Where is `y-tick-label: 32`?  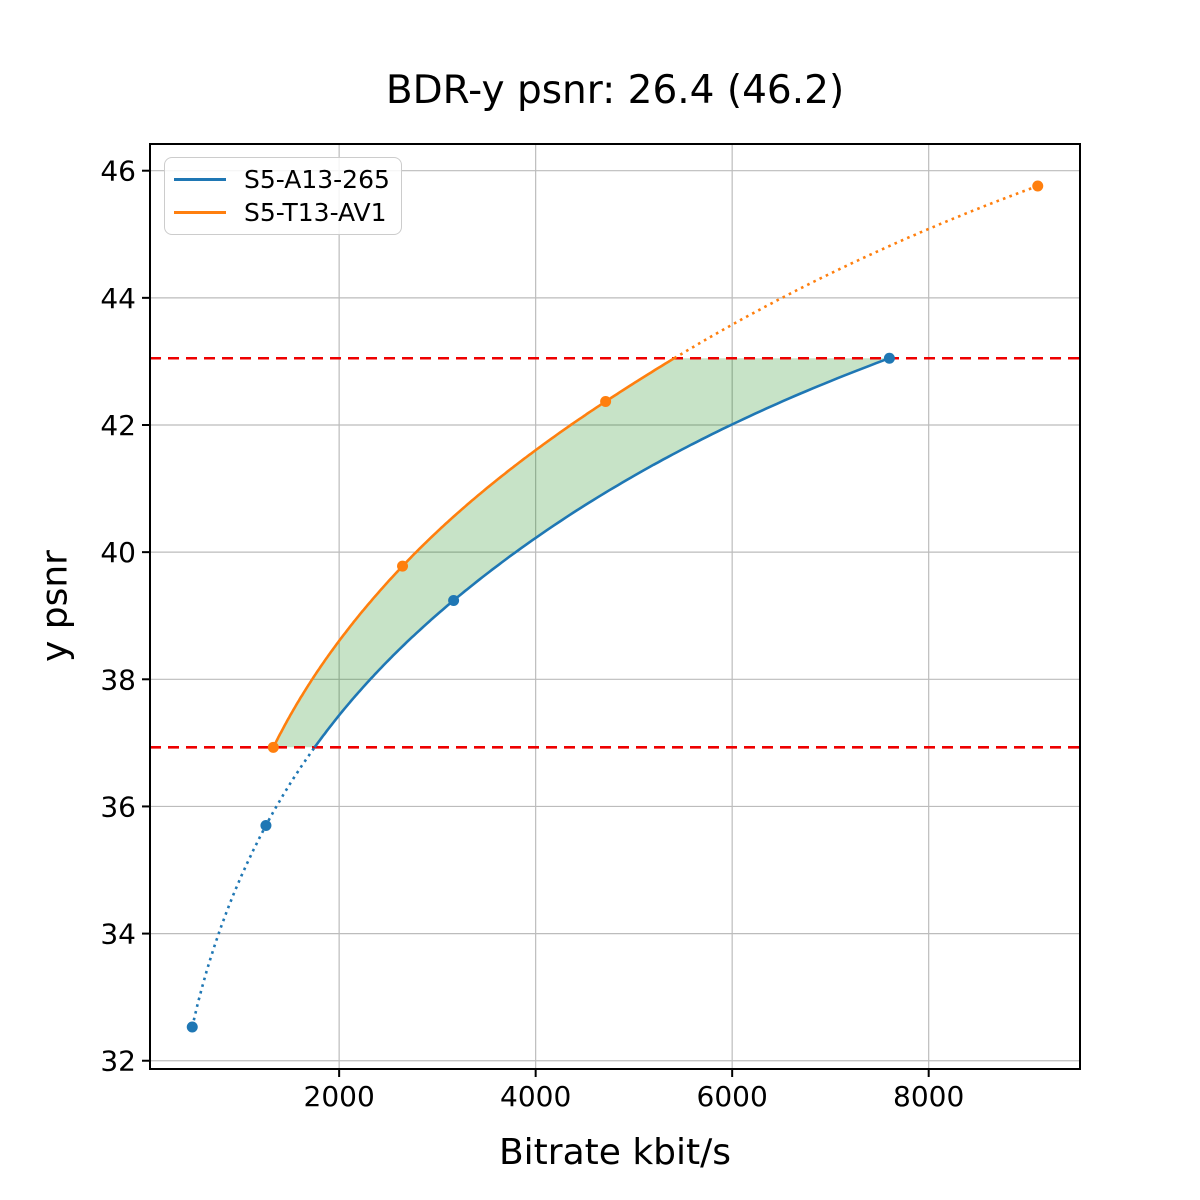
y-tick-label: 32 is located at coordinates (118, 1061).